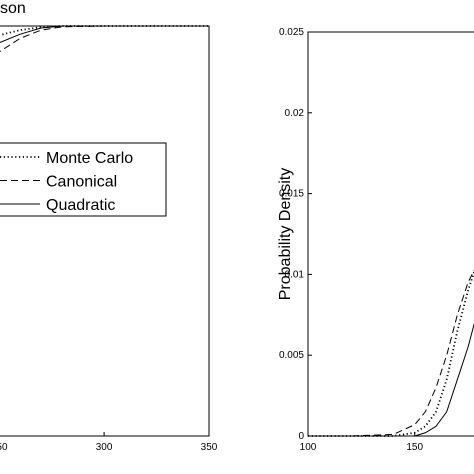  What do you see at coordinates (13, 8) in the screenshot?
I see `chart-title: son` at bounding box center [13, 8].